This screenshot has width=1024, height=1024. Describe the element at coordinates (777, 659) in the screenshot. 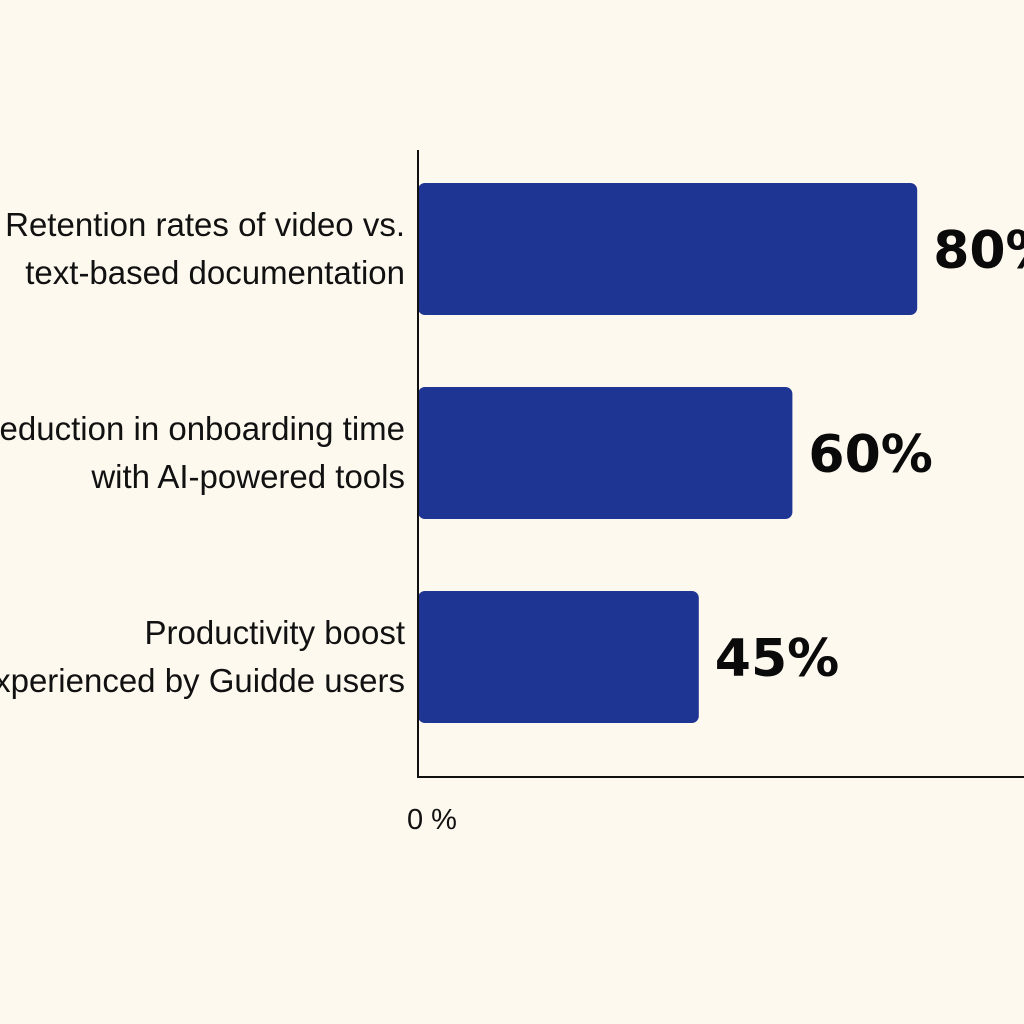

I see `value-label-3: 45%` at that location.